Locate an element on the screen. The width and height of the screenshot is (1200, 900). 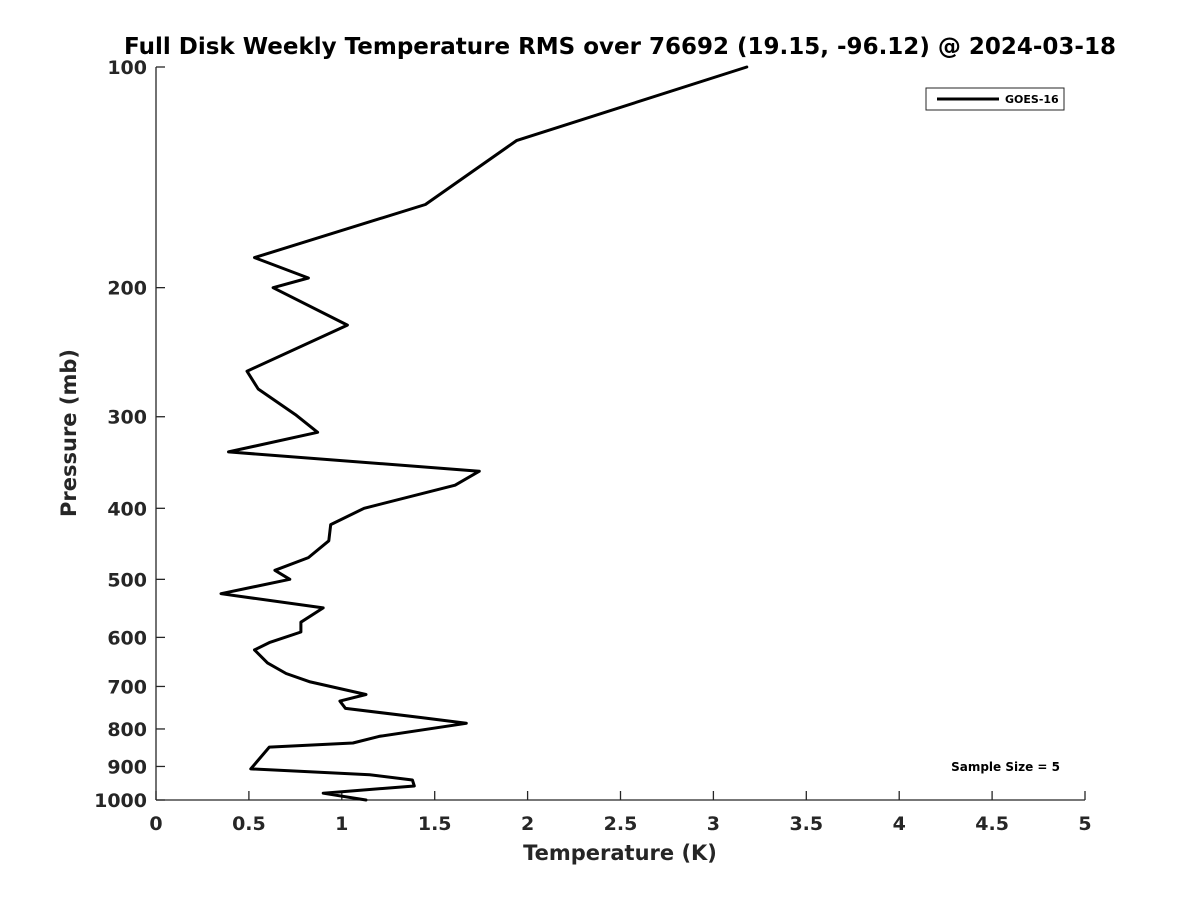
x-tick-label: 1 is located at coordinates (341, 824).